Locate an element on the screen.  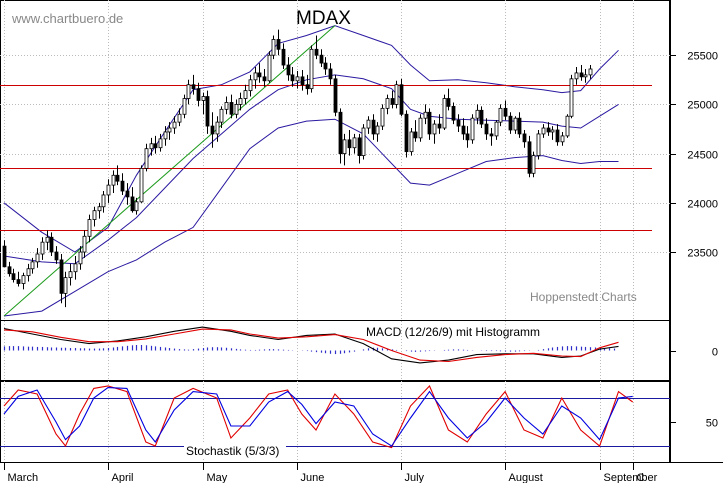
x-tick-label: April is located at coordinates (123, 477).